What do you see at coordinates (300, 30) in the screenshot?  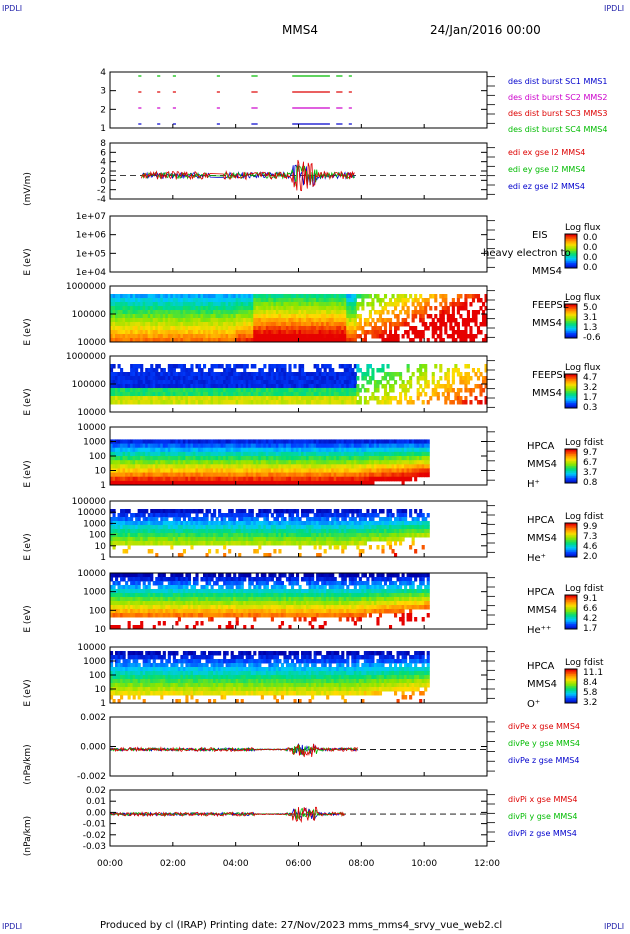 I see `spacecraft-title: MMS4` at bounding box center [300, 30].